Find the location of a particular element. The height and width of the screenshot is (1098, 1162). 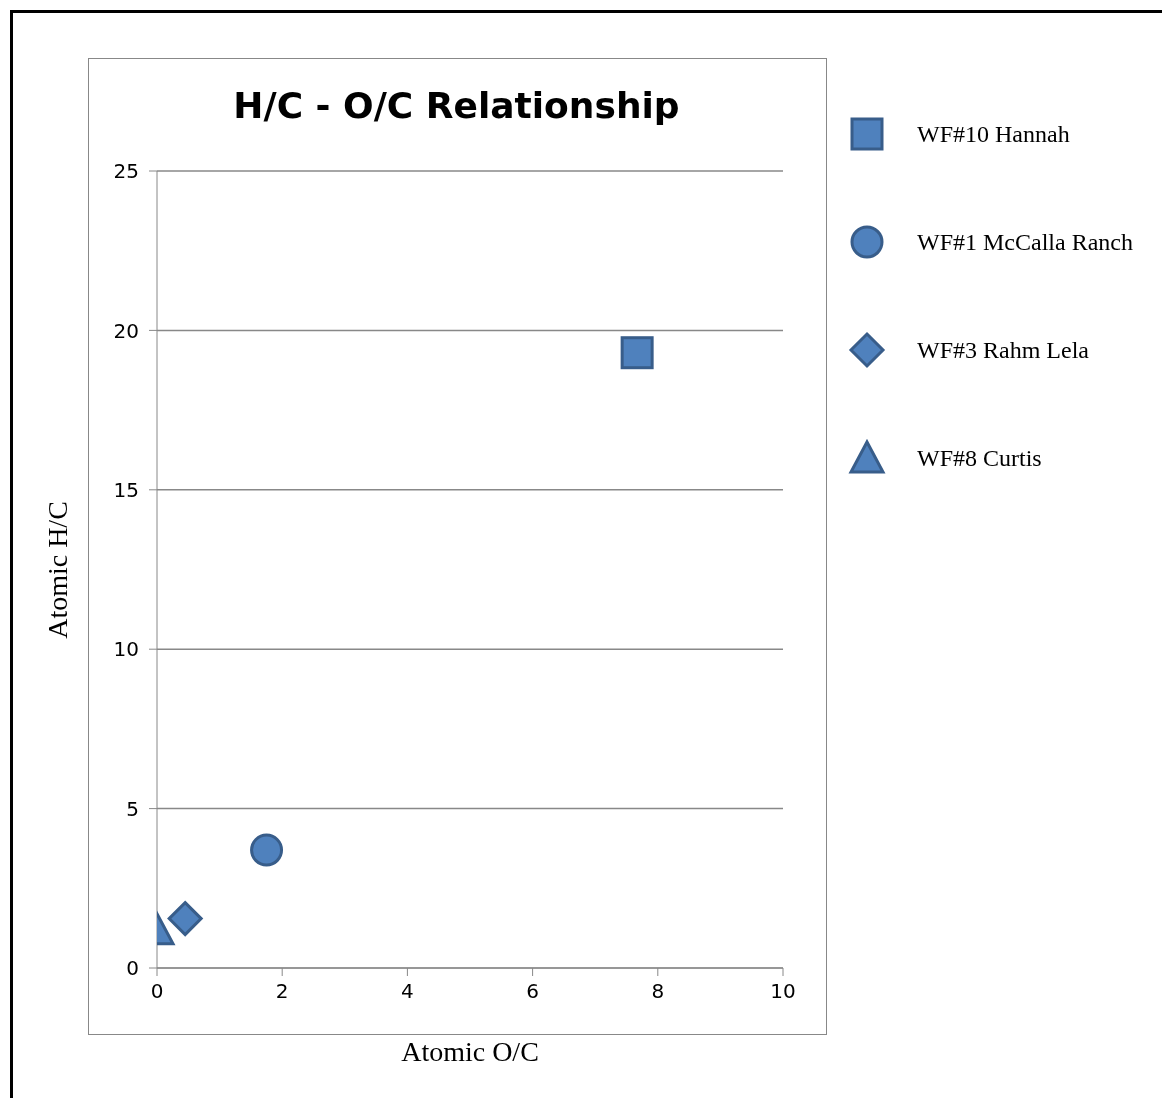

x-tick-label: 2 is located at coordinates (282, 991).